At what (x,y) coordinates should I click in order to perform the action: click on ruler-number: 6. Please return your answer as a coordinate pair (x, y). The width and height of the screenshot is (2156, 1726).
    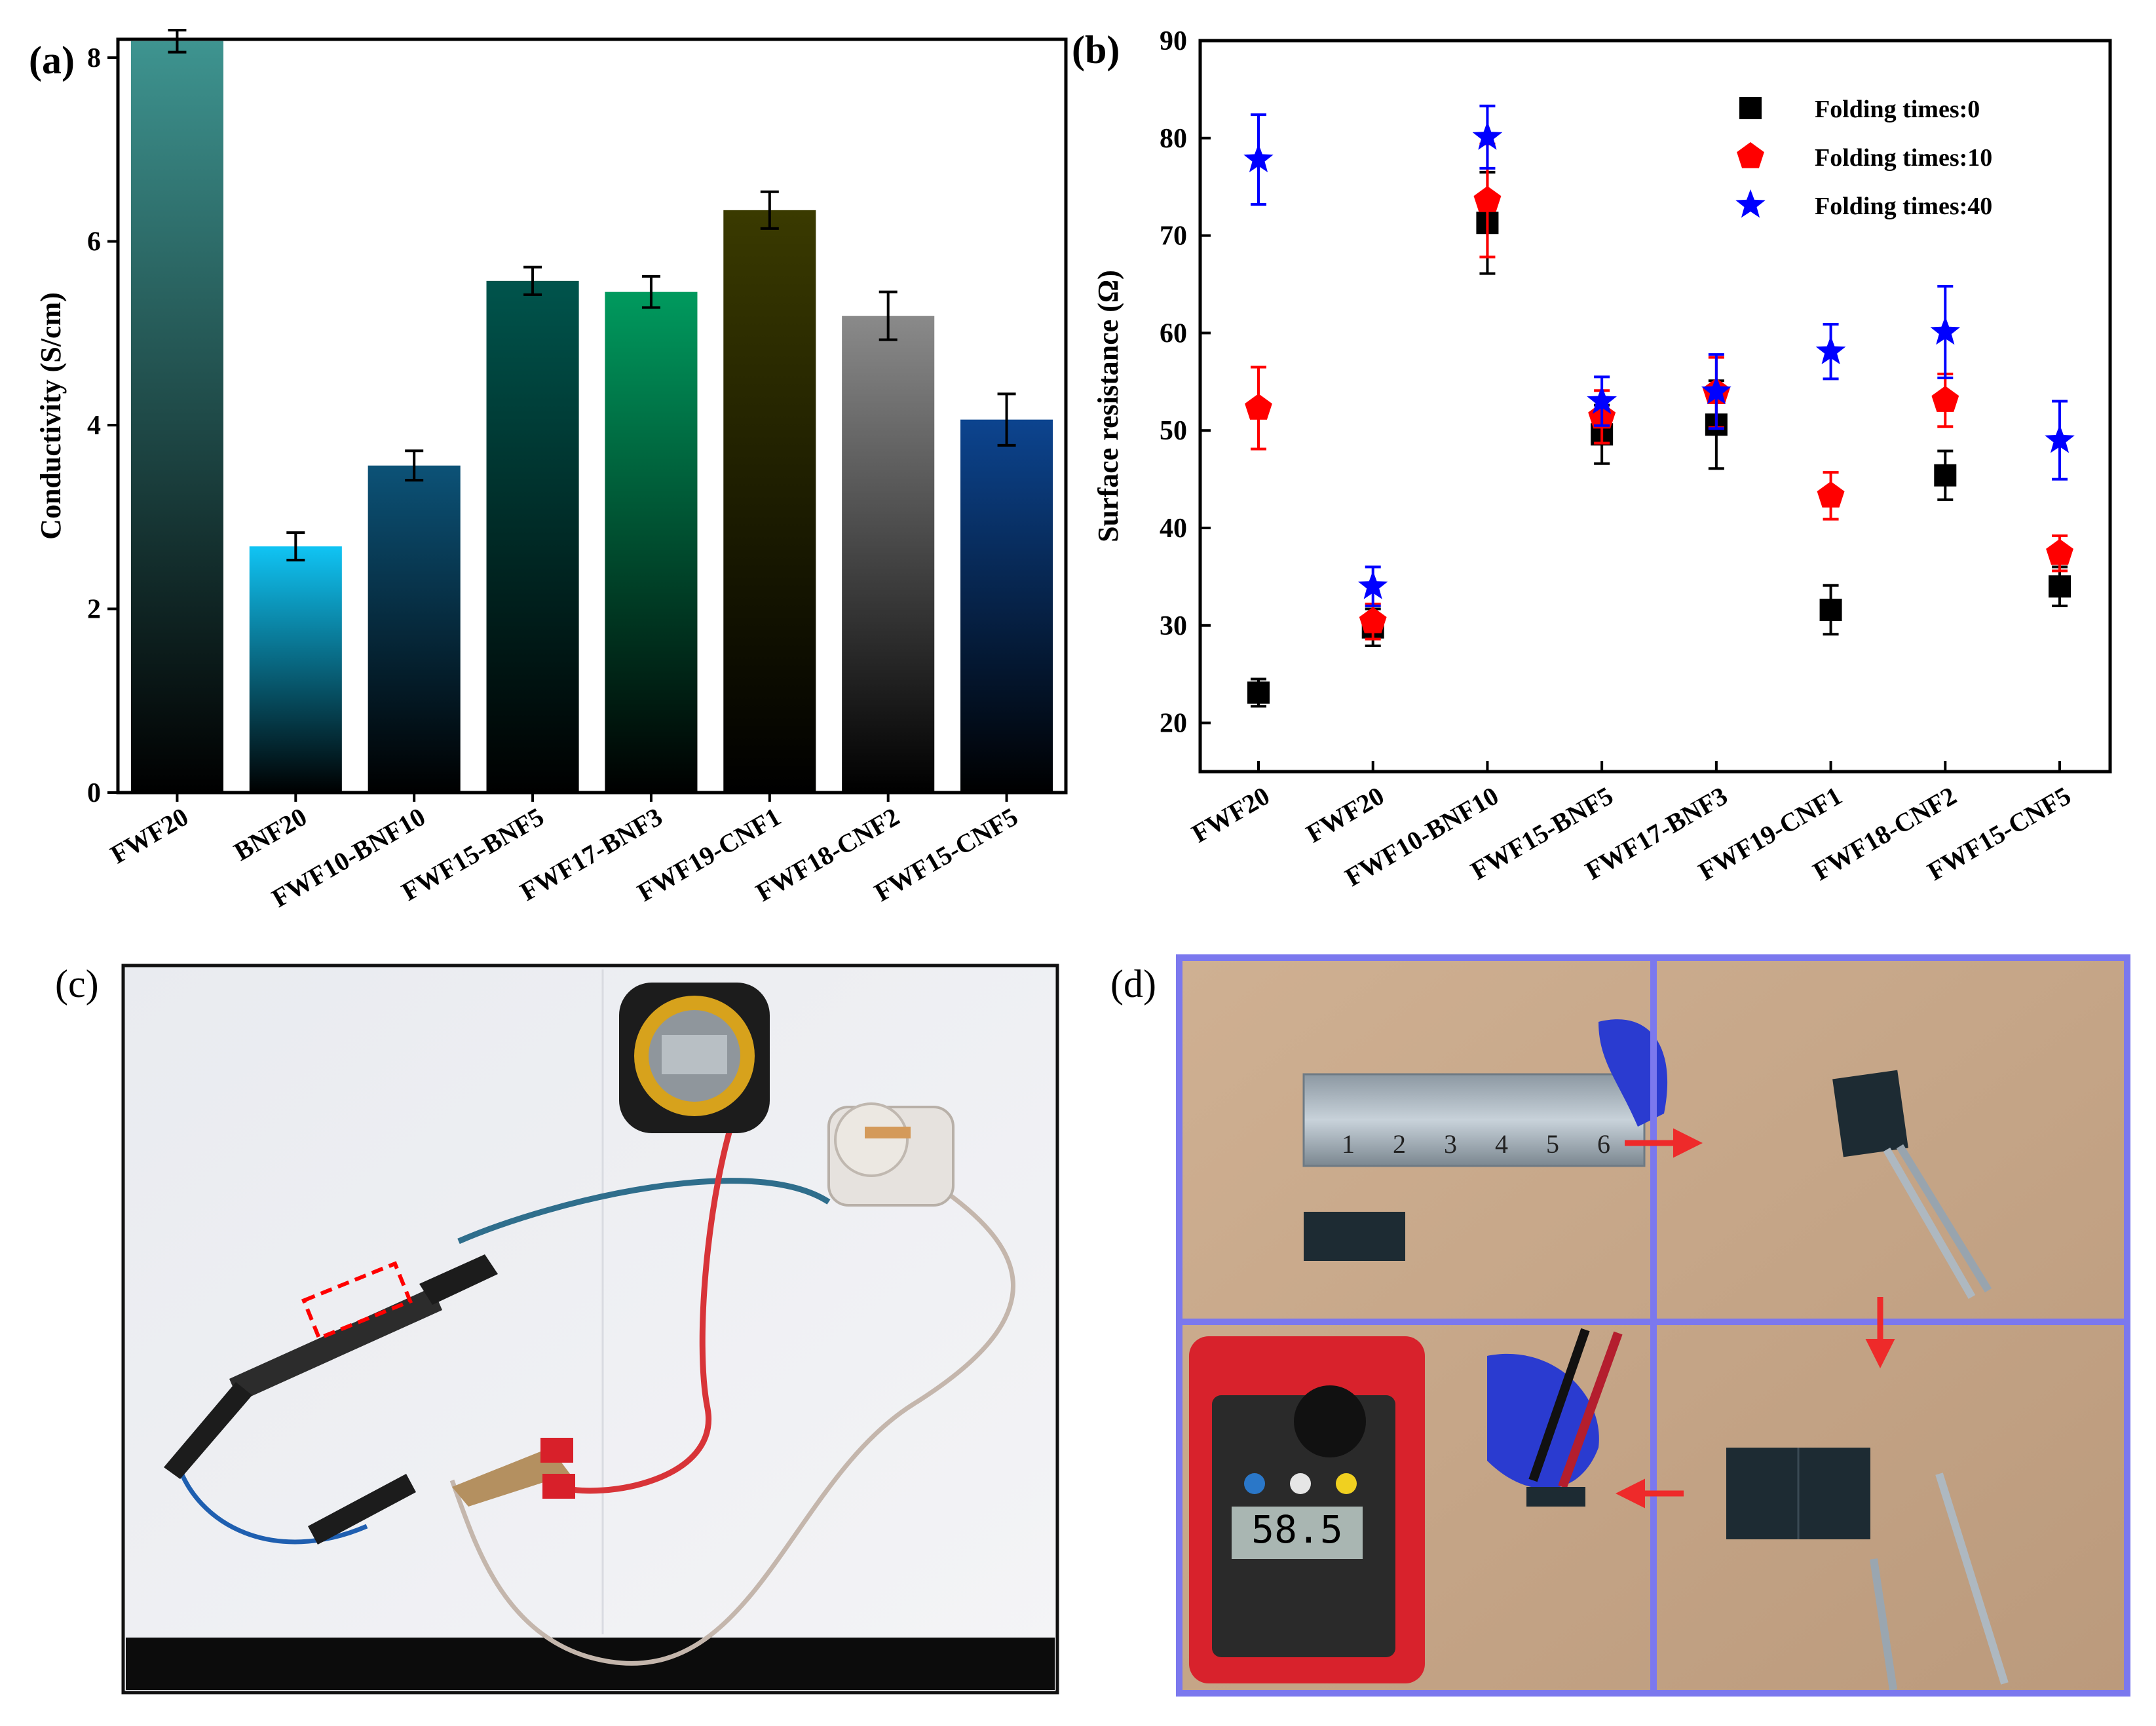
    Looking at the image, I should click on (1604, 1144).